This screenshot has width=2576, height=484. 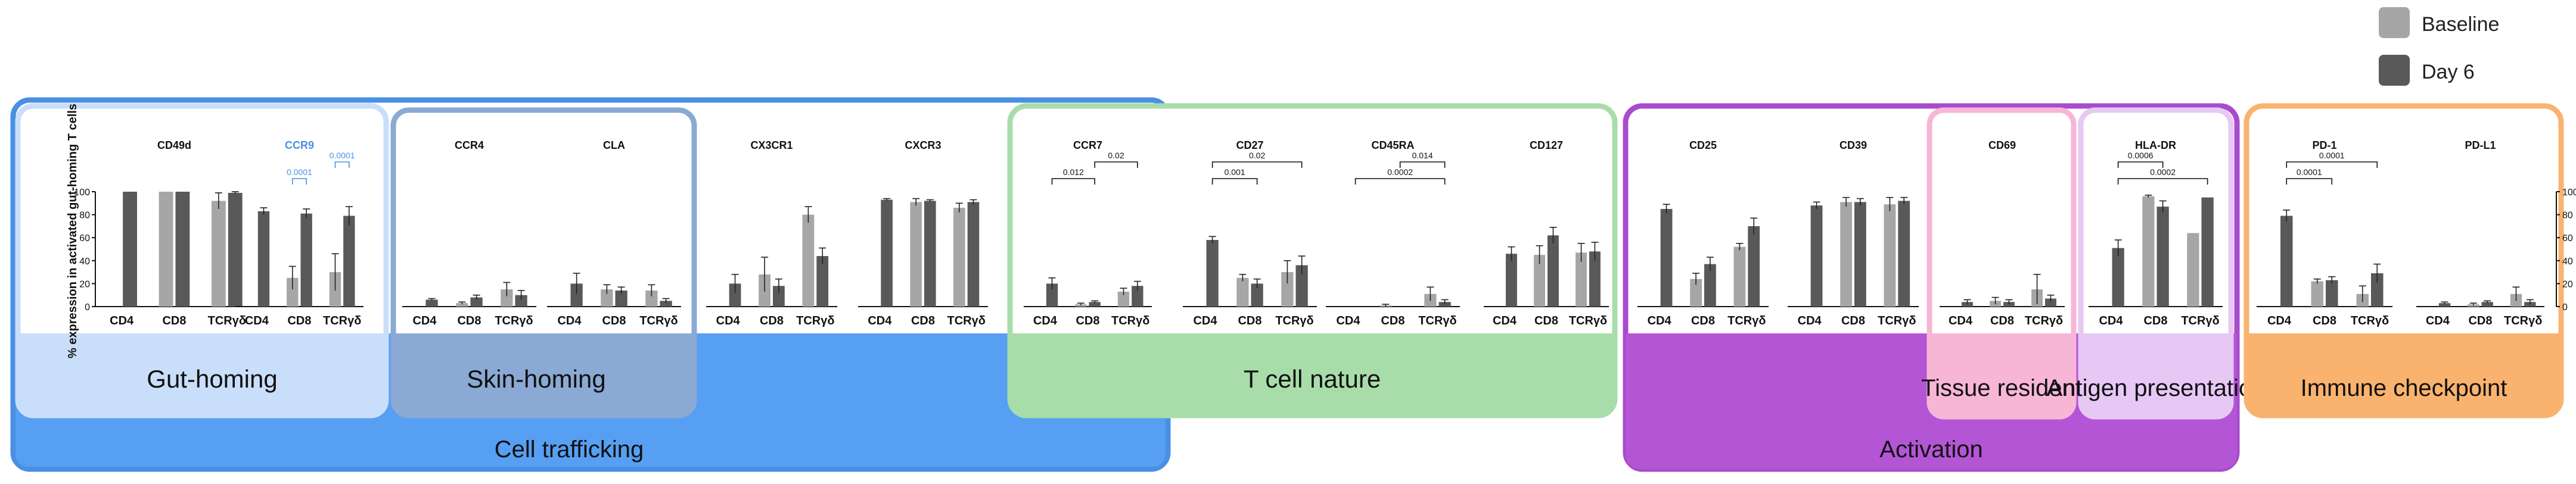 I want to click on x-tick-label-pd-1-2: TCRγδ, so click(x=2370, y=320).